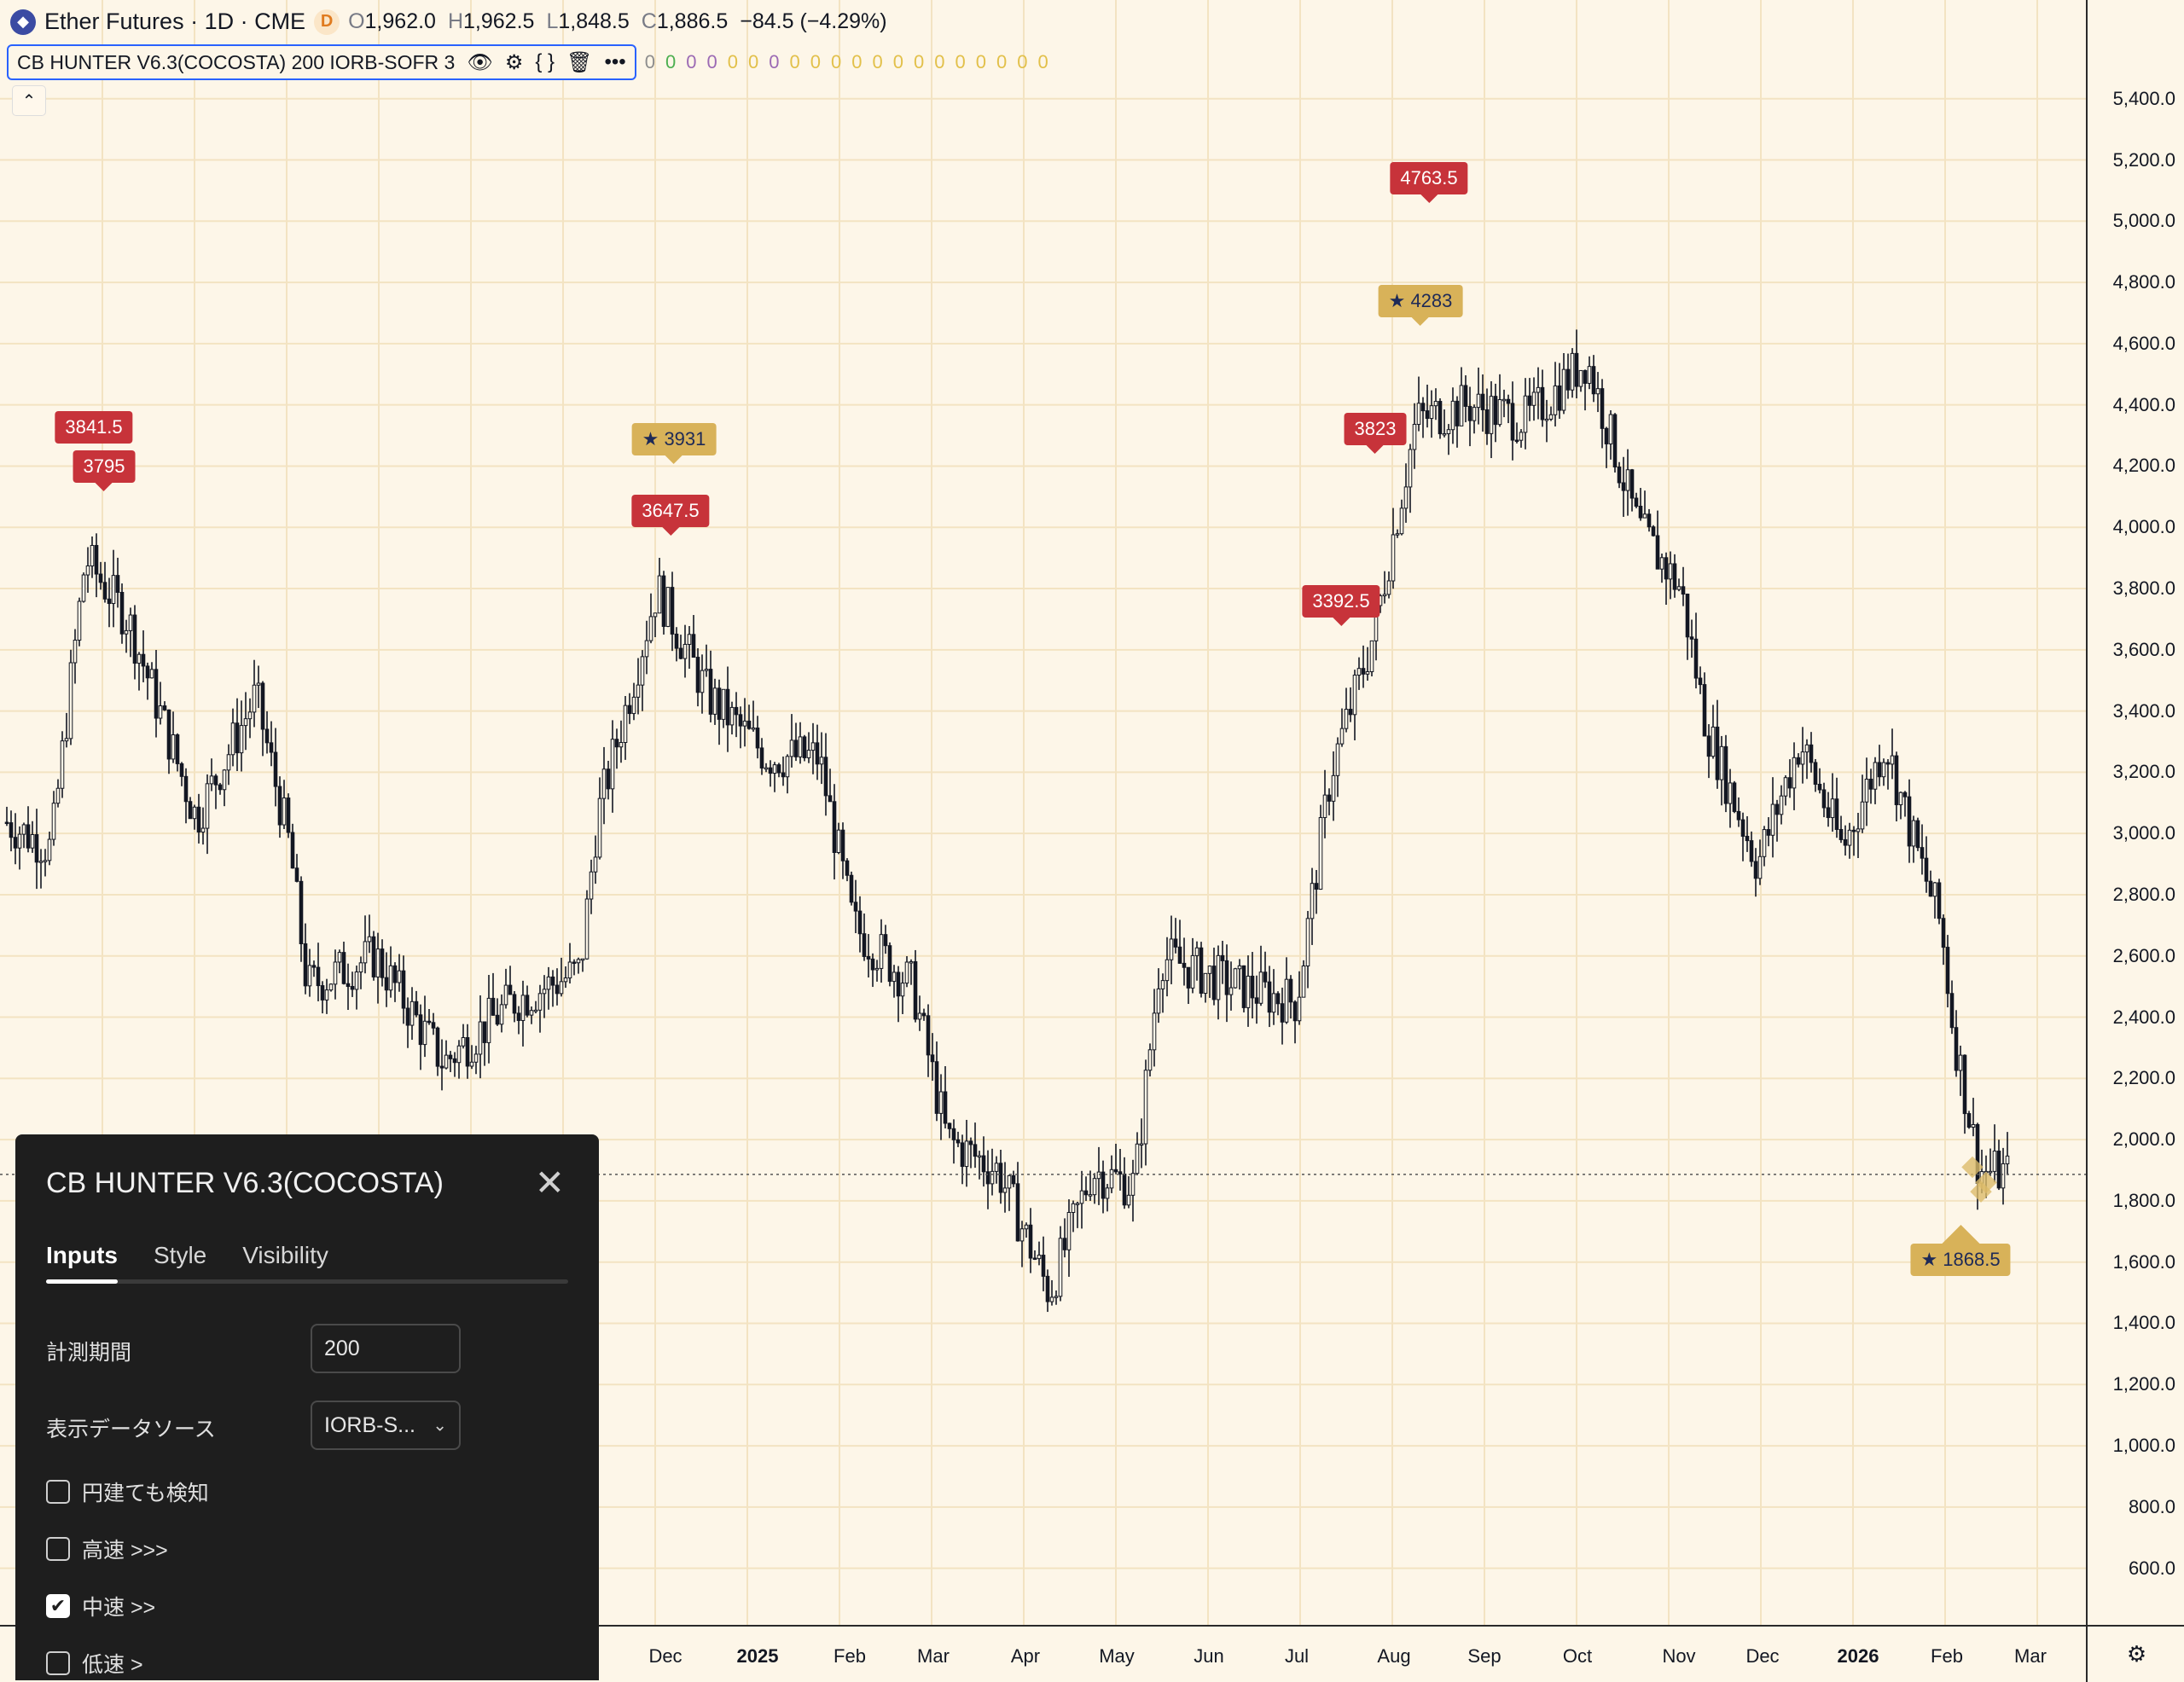  I want to click on delayed-badge: D, so click(327, 22).